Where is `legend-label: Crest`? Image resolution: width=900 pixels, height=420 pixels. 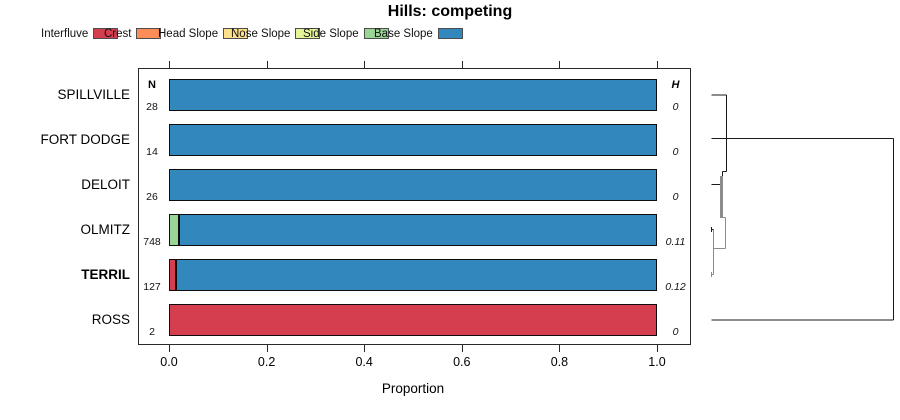
legend-label: Crest is located at coordinates (118, 33).